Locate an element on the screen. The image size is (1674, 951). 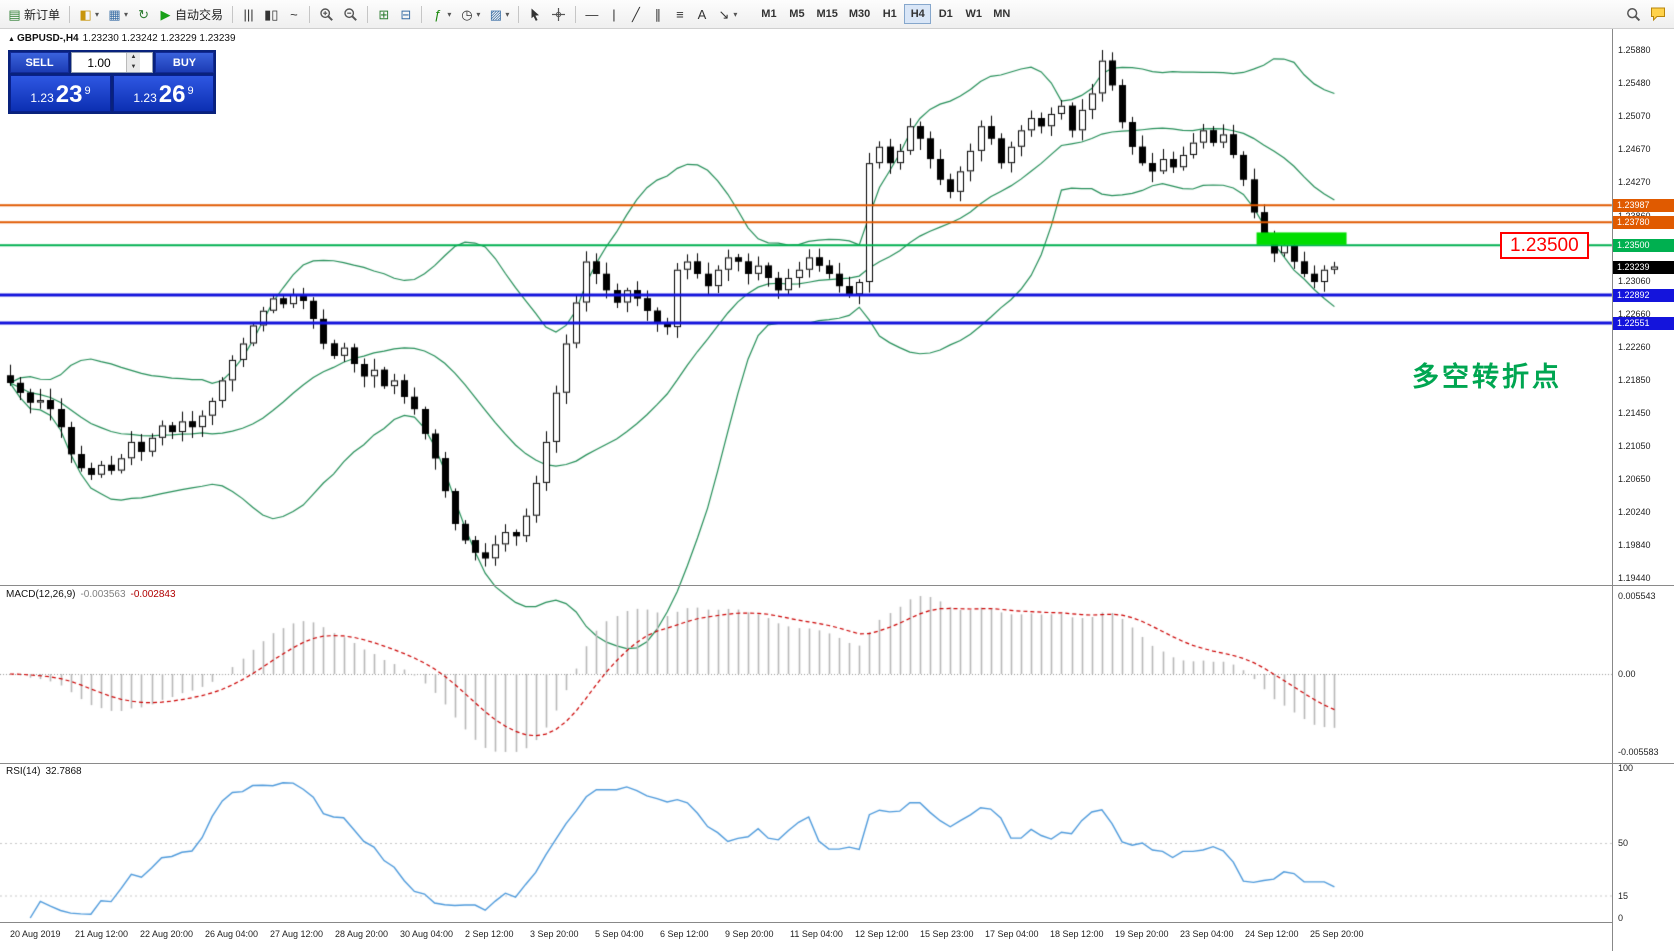
buy-price-button: 1.23 26 9 is located at coordinates (163, 93).